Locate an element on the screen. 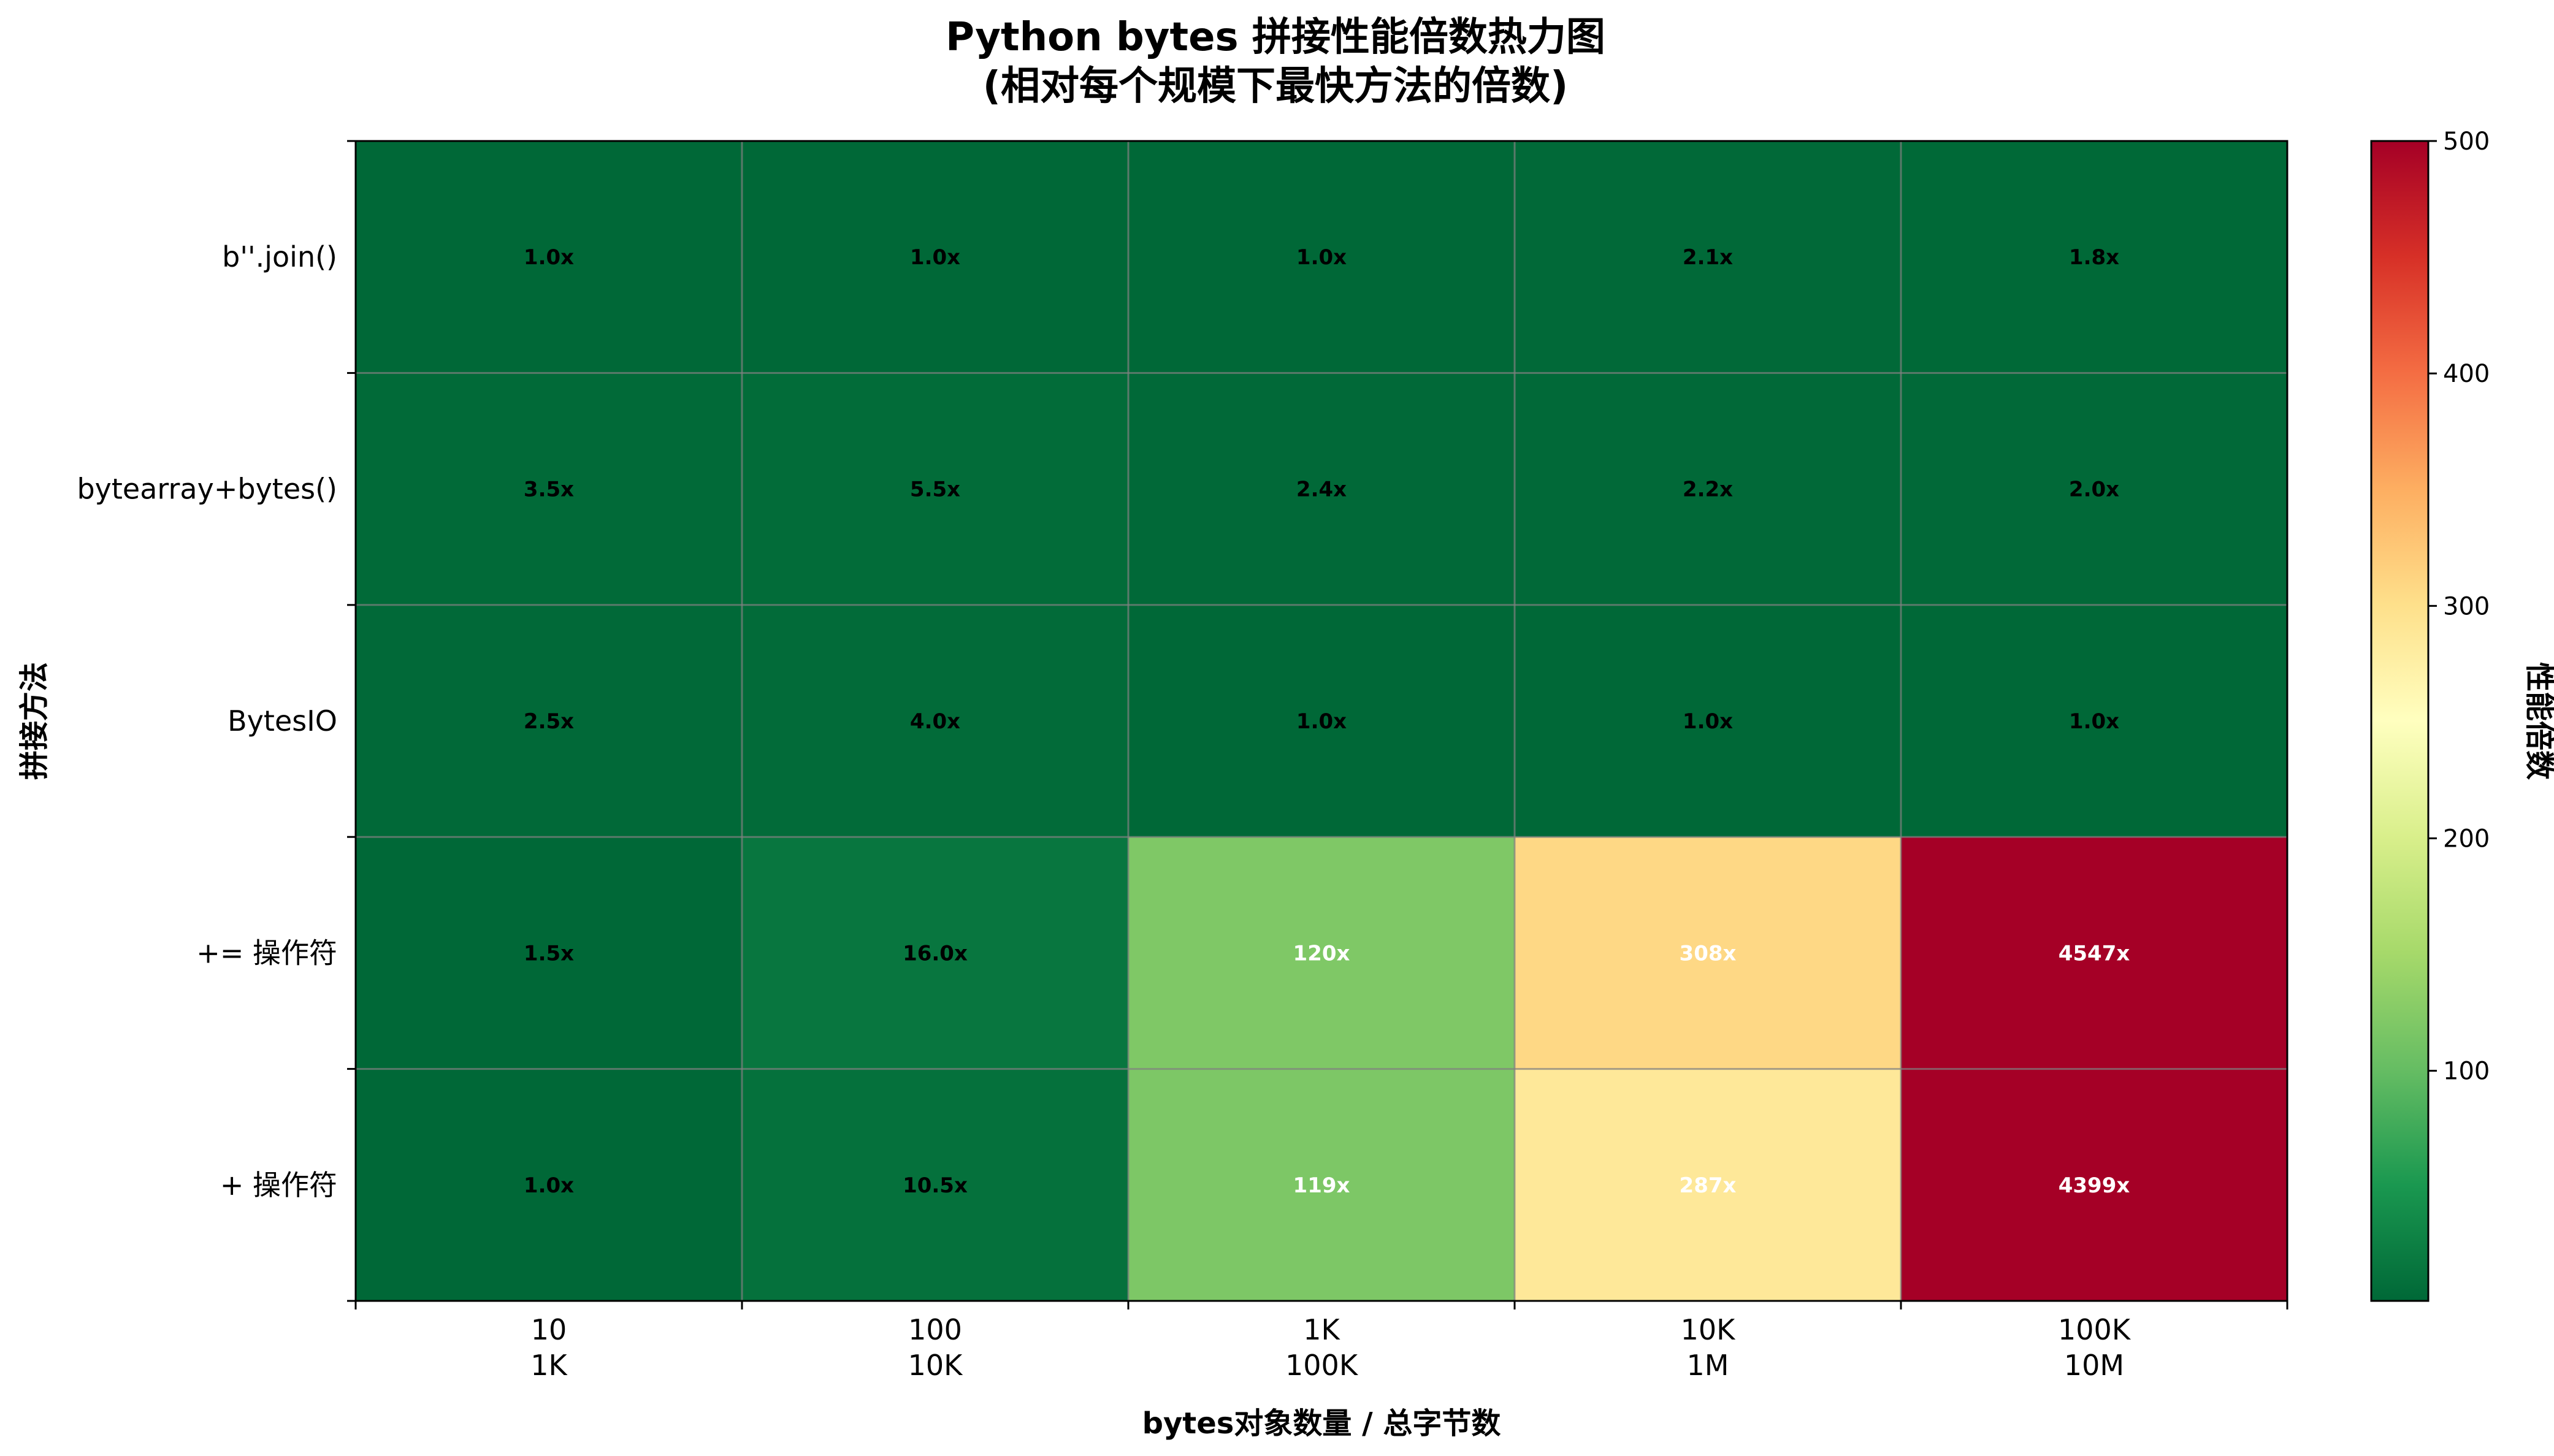  x-tick-label-count: 10 is located at coordinates (549, 1329).